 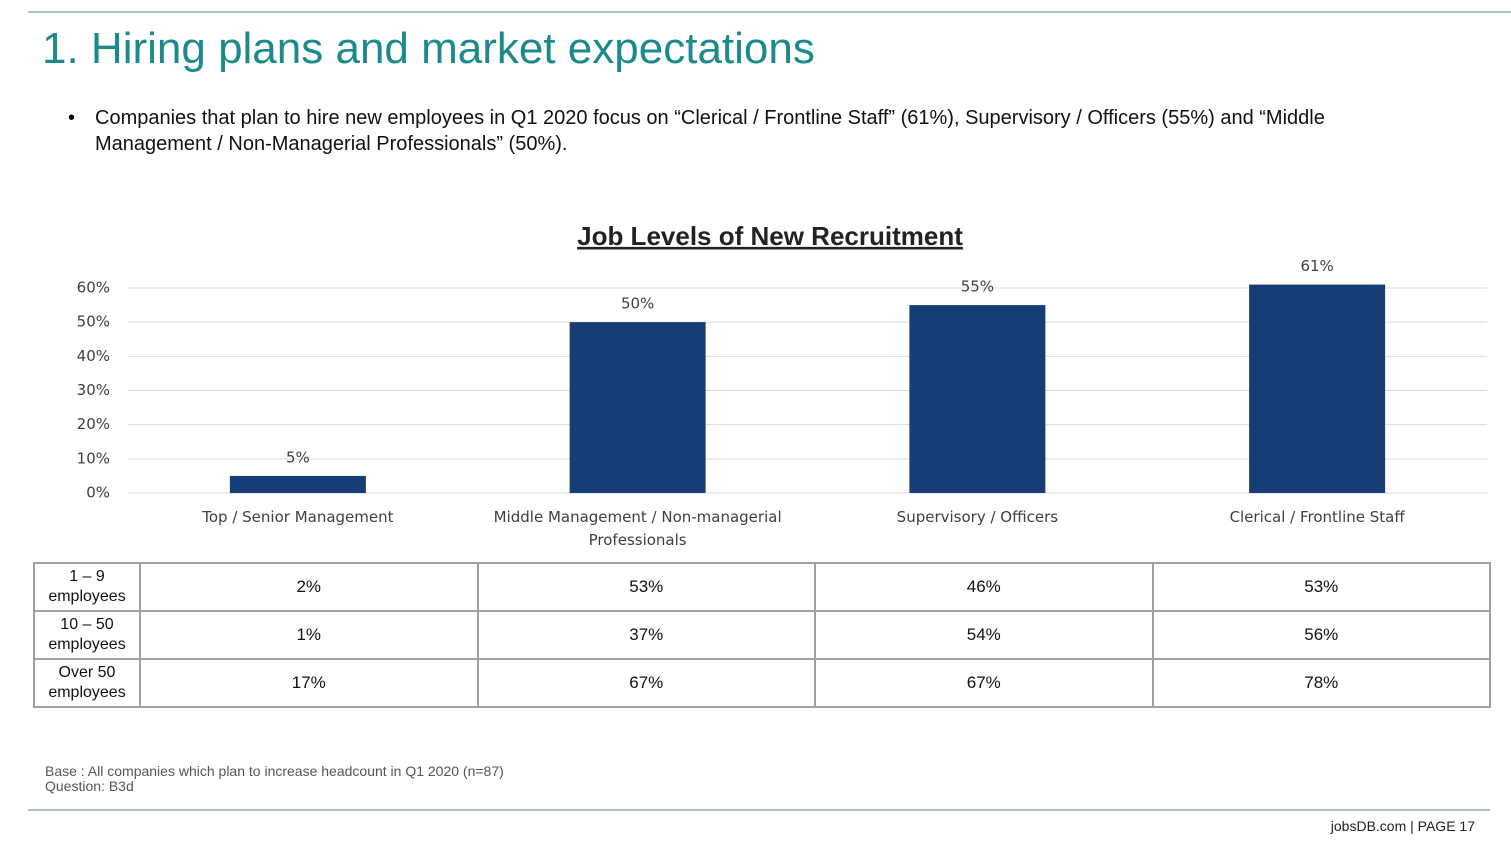 I want to click on table-row: 10 – 50 employees 1% 37% 54% 56%, so click(x=762, y=635).